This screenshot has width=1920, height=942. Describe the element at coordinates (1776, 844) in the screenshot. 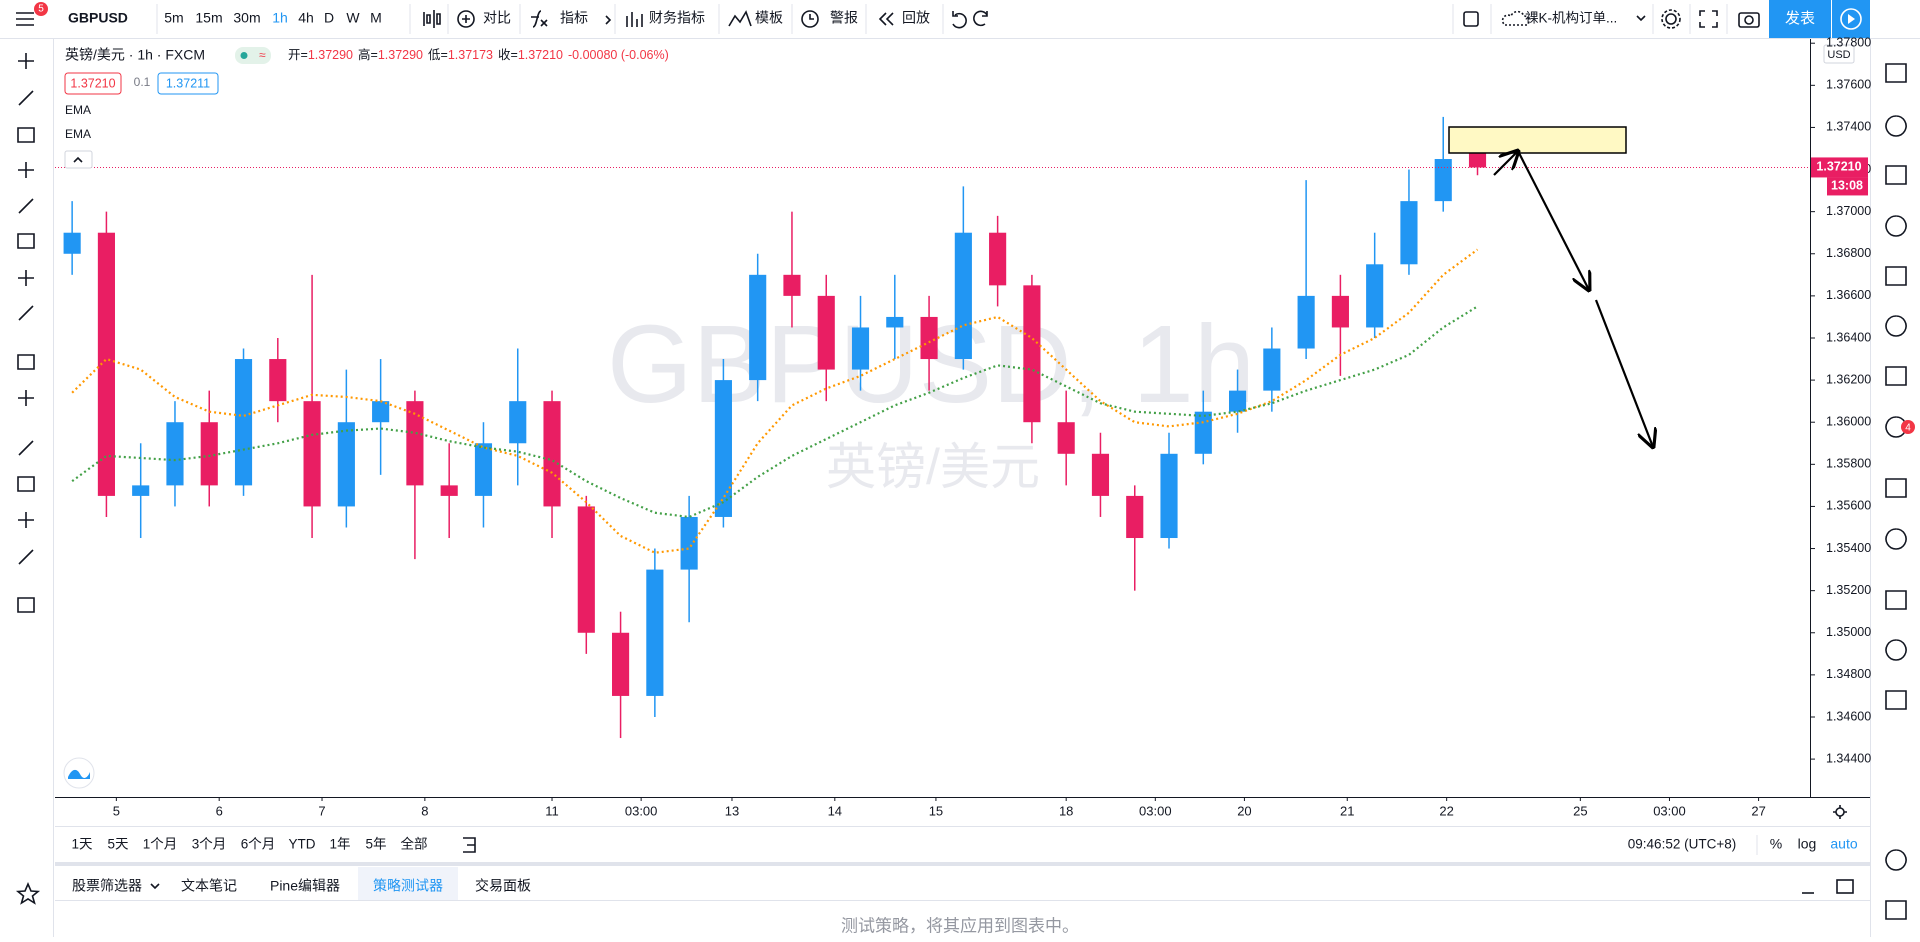

I see `percent-toggle: %` at that location.